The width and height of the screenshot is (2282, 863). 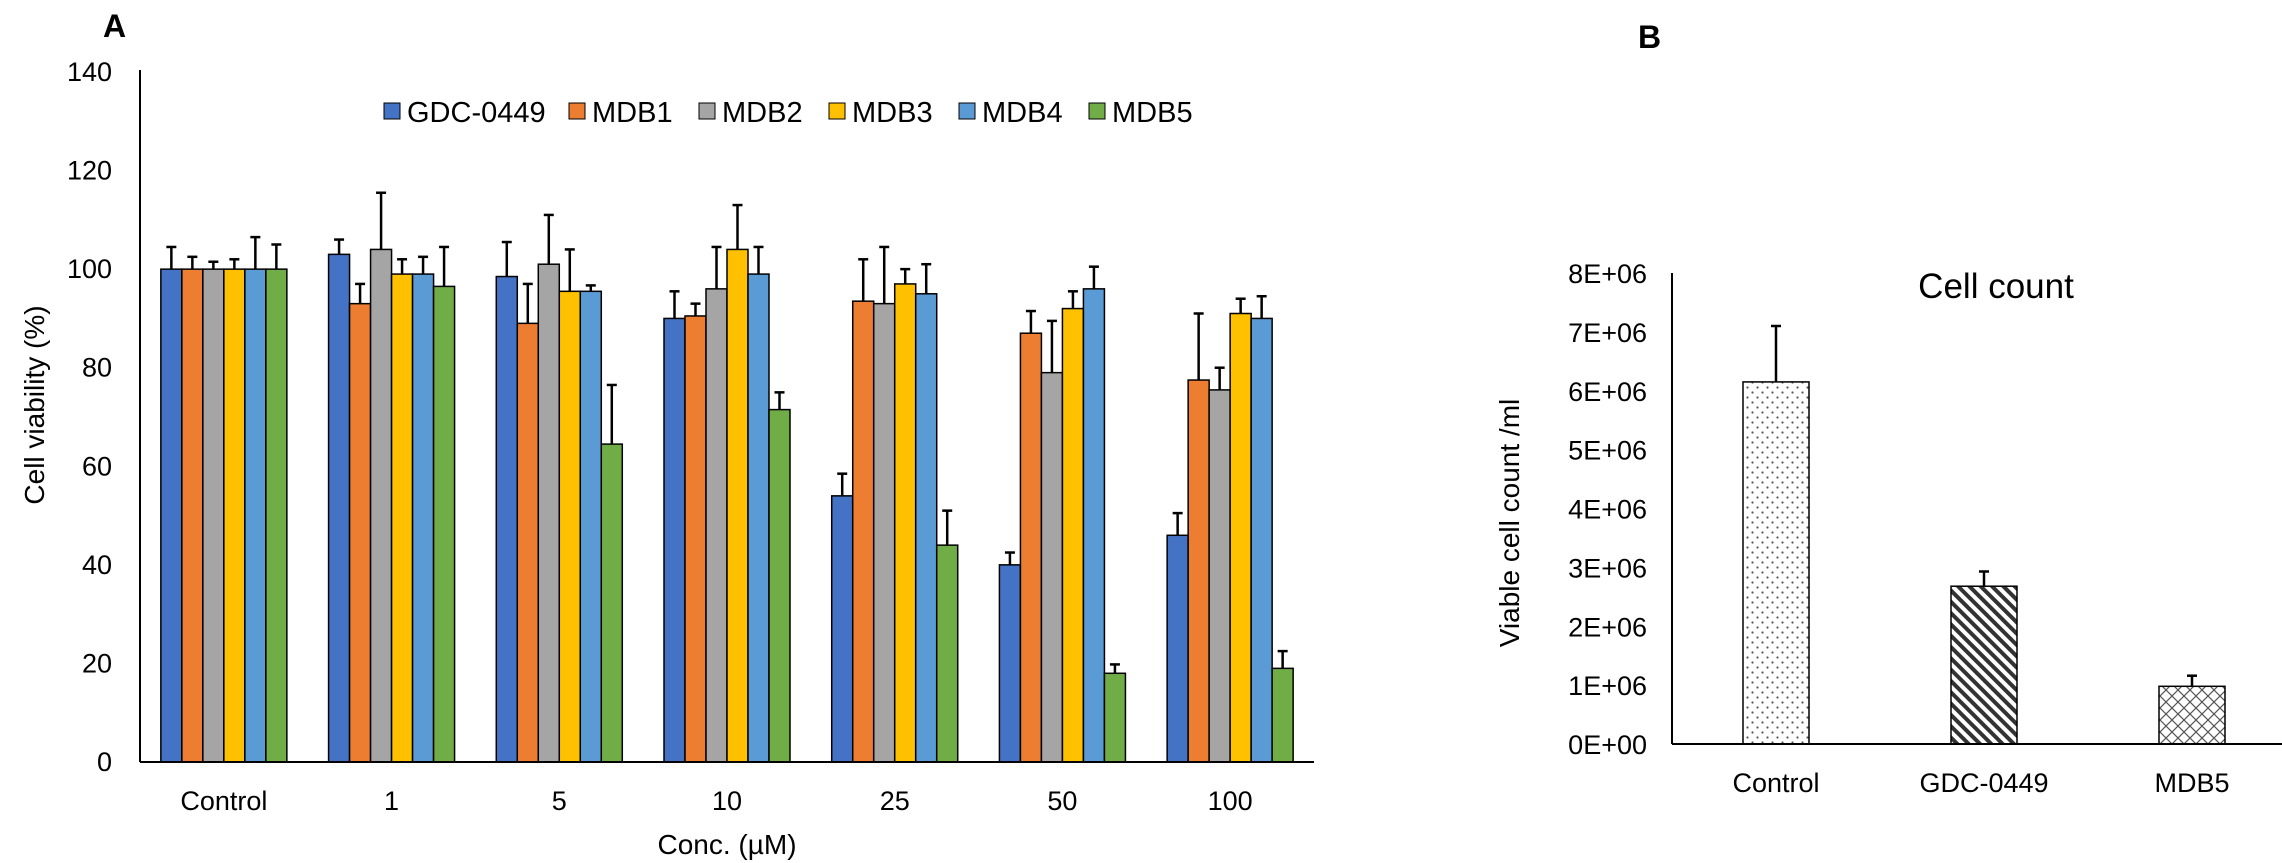 I want to click on y-tick-label: 140, so click(x=89, y=72).